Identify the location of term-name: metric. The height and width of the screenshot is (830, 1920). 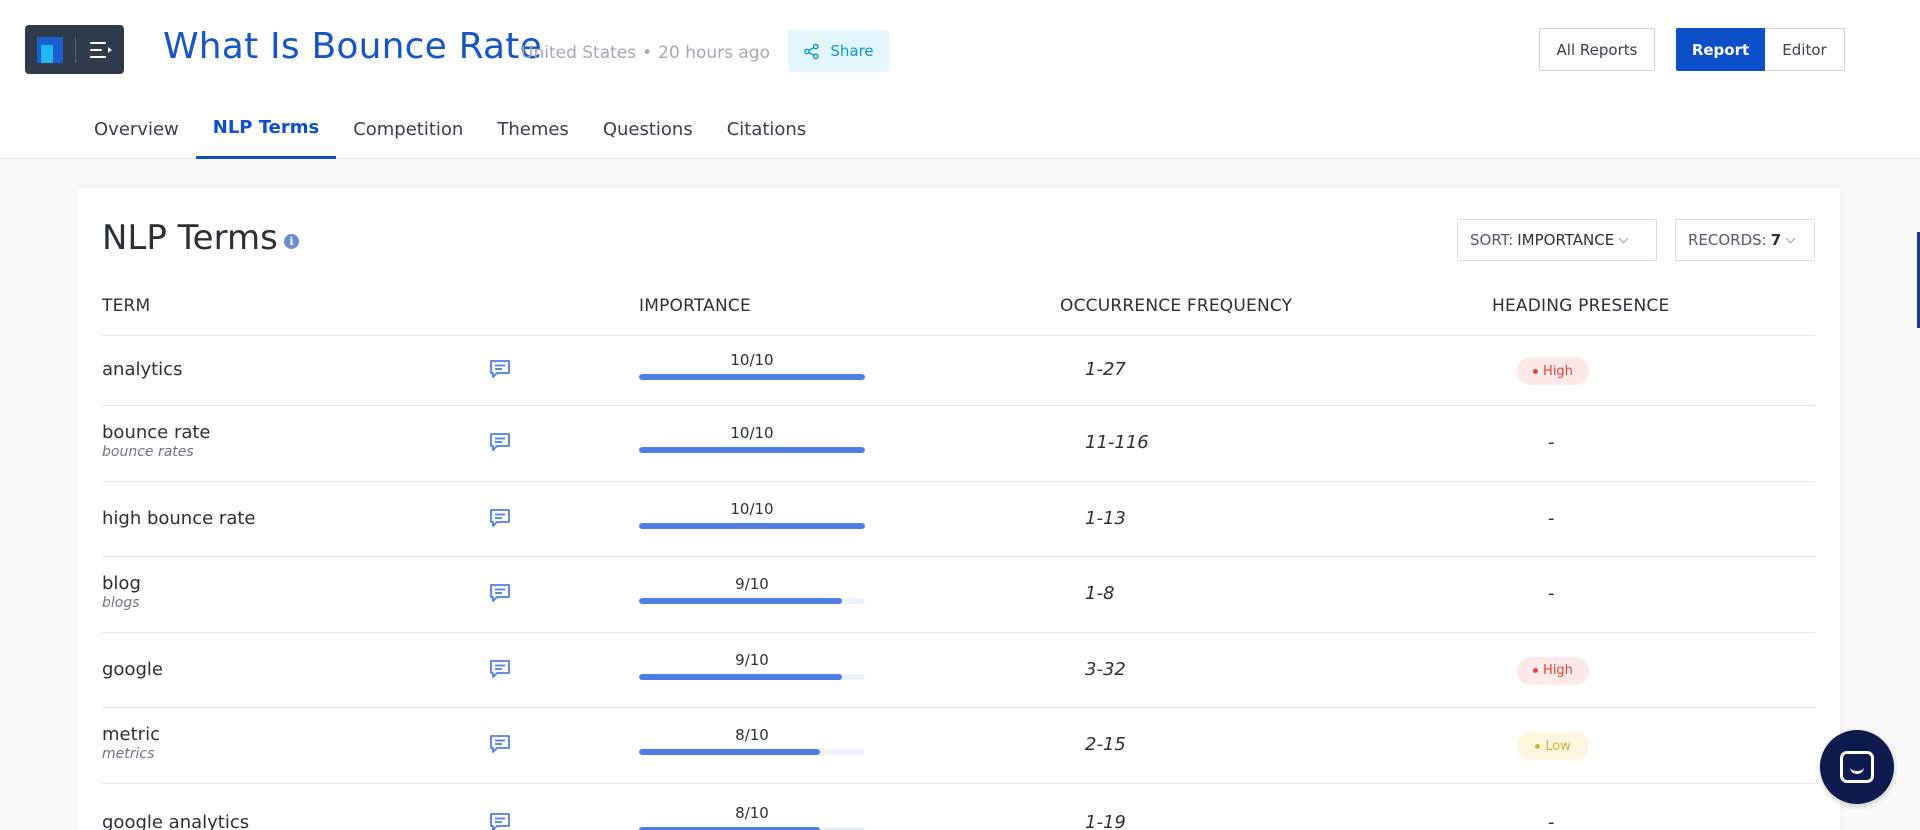
(131, 734).